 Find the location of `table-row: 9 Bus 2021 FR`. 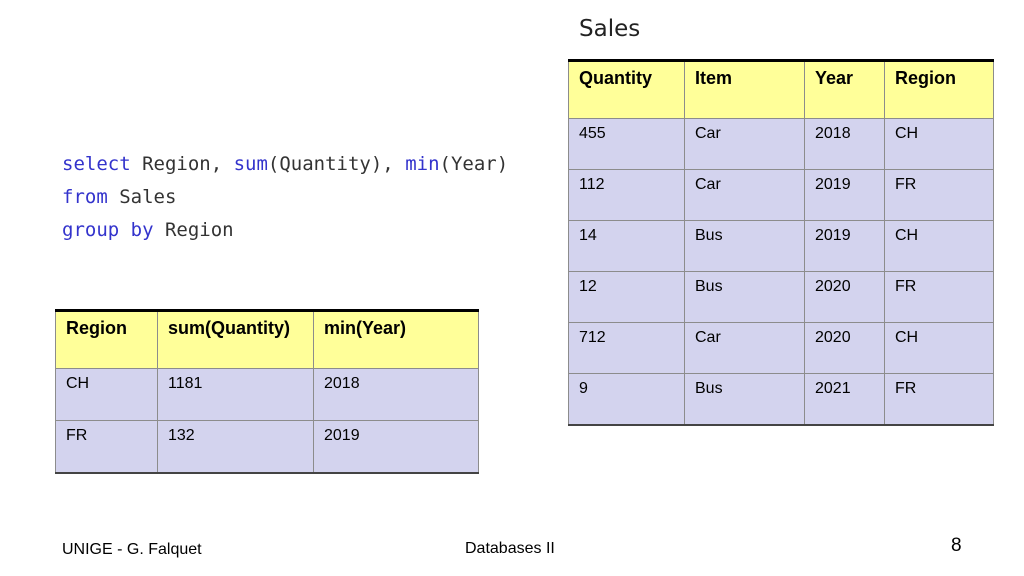

table-row: 9 Bus 2021 FR is located at coordinates (781, 399).